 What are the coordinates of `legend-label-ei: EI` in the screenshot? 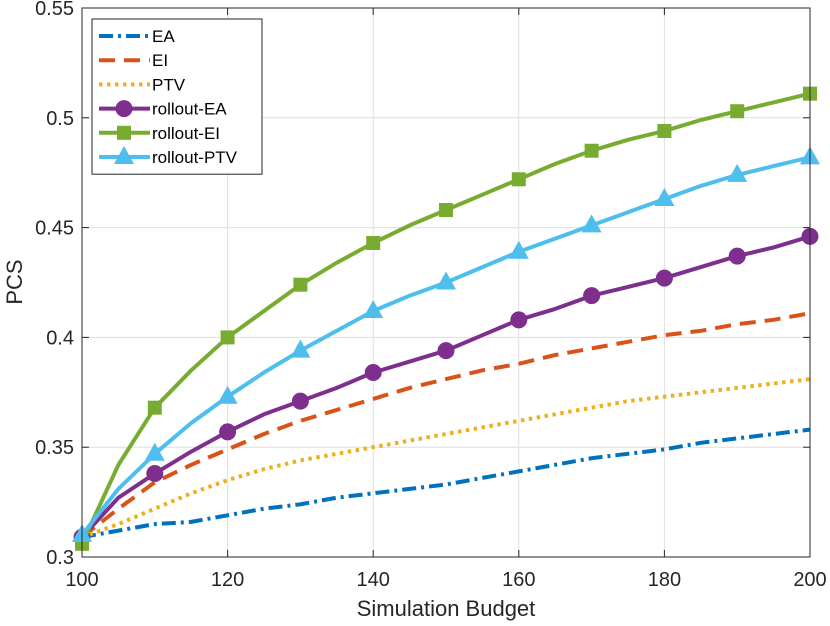 It's located at (160, 60).